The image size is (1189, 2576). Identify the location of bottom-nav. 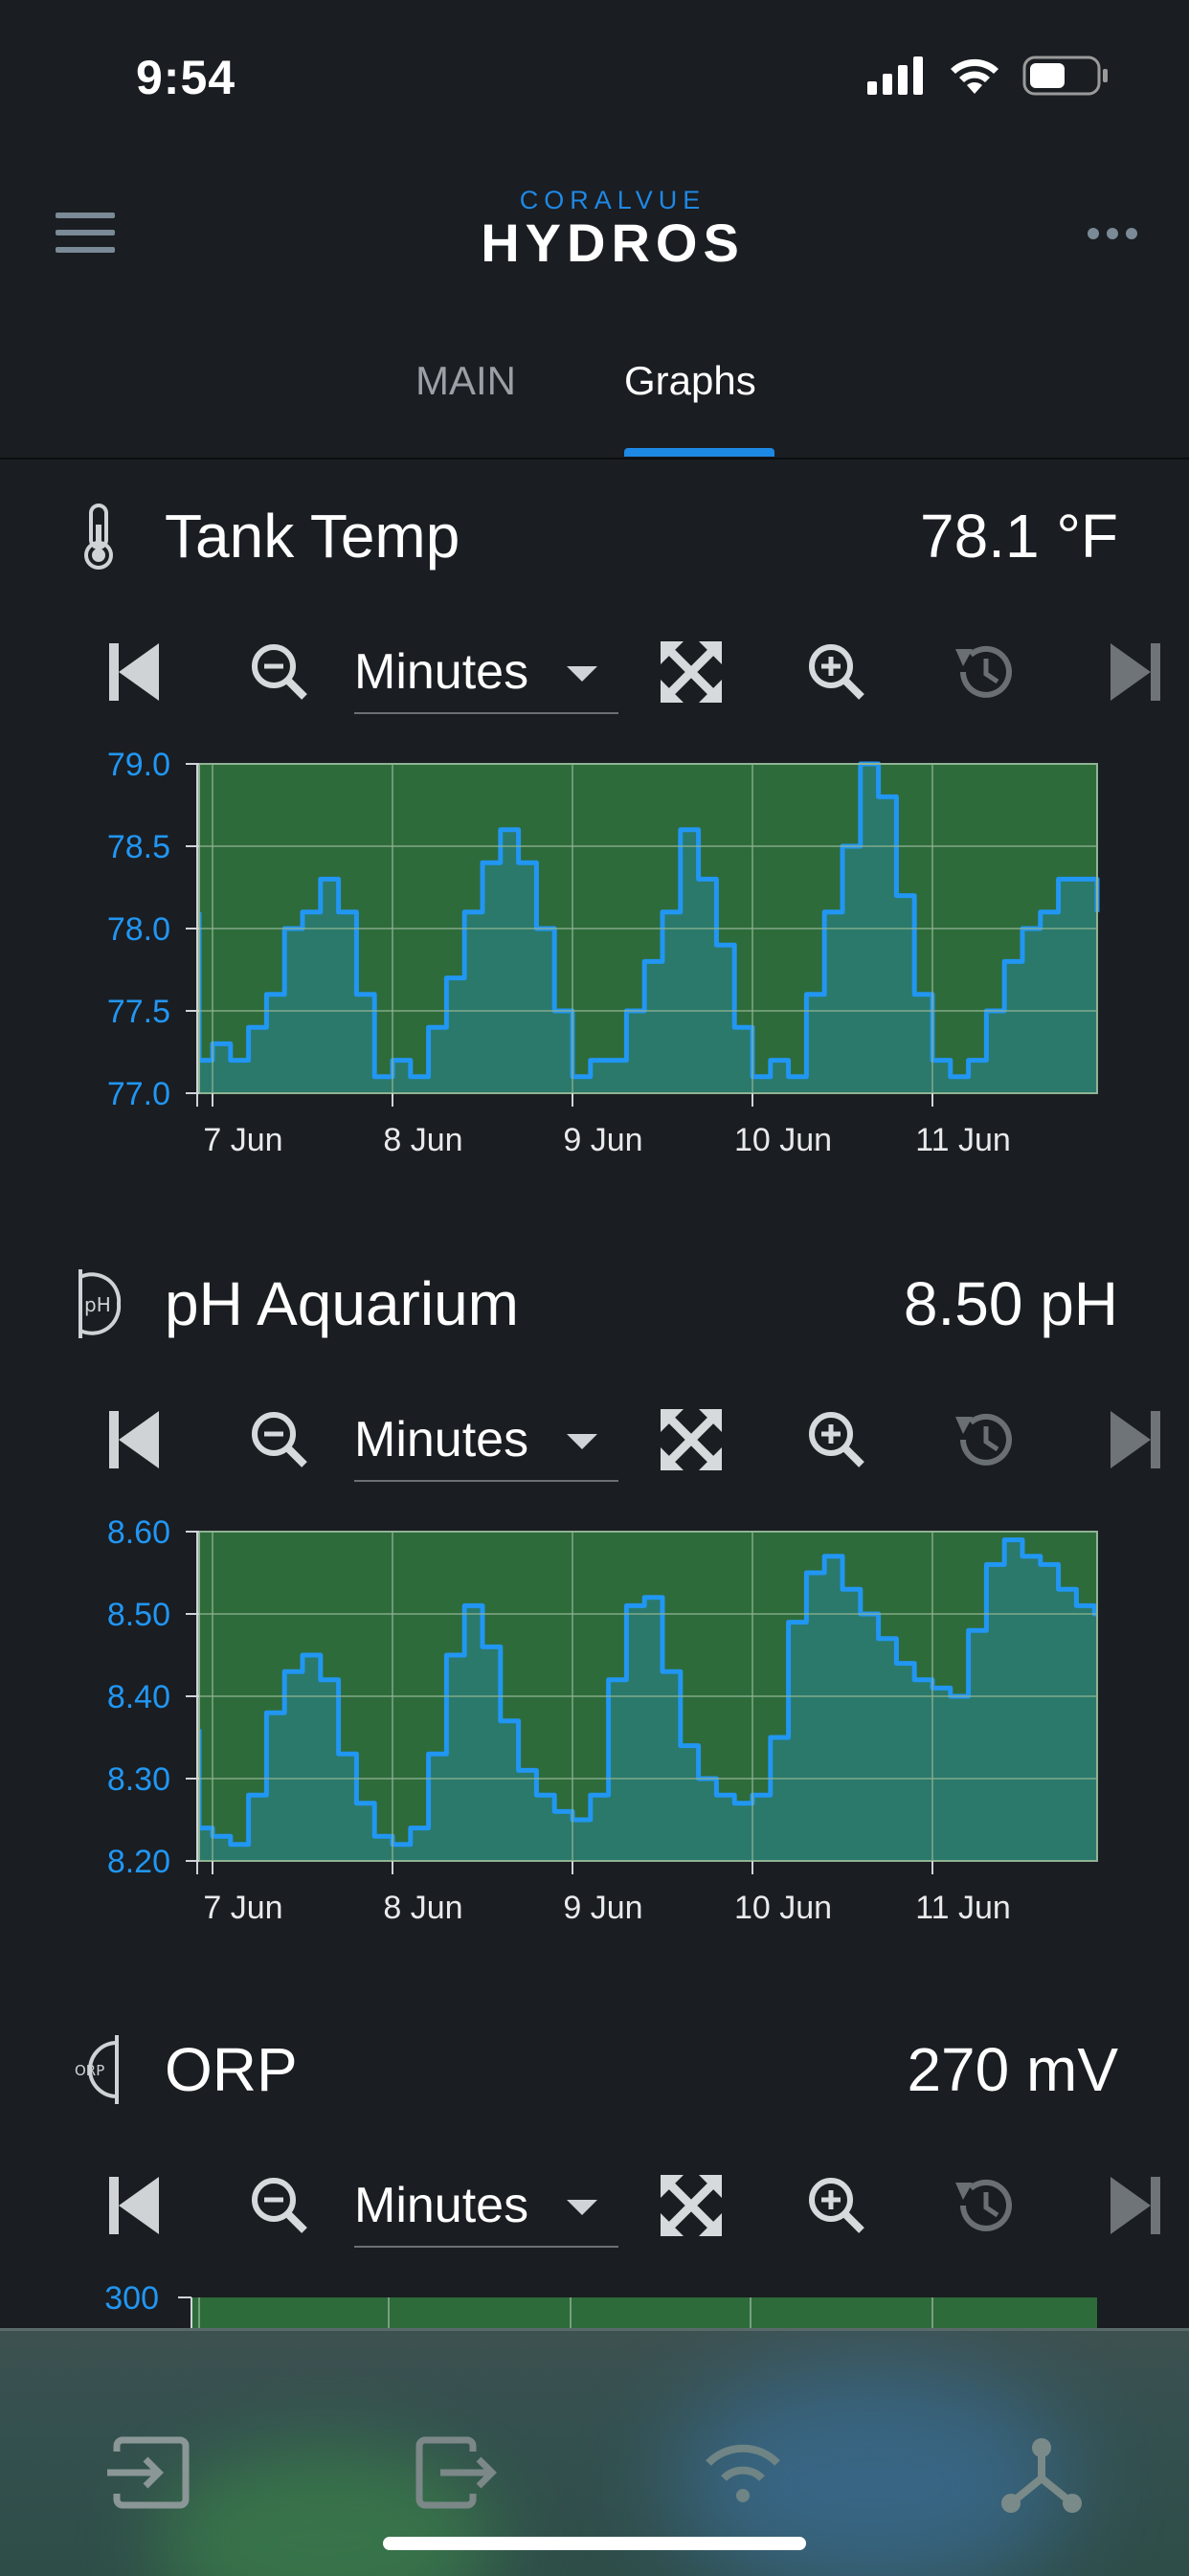
(594, 2452).